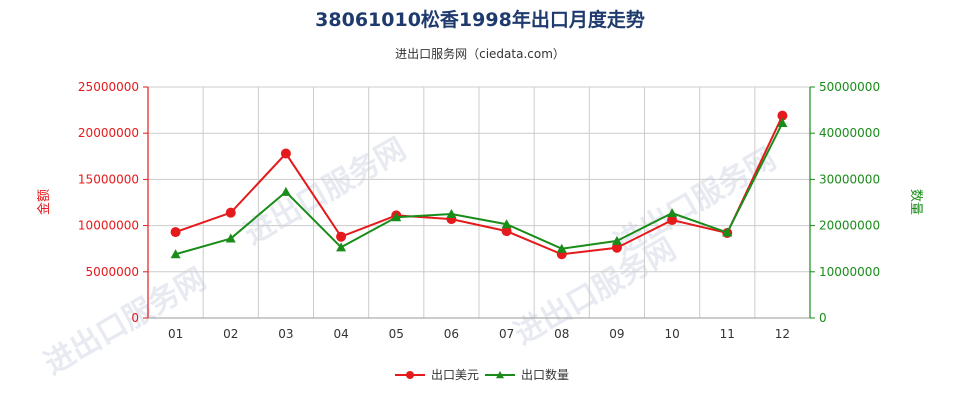  I want to click on y-right-tick-label: 40000000, so click(849, 133).